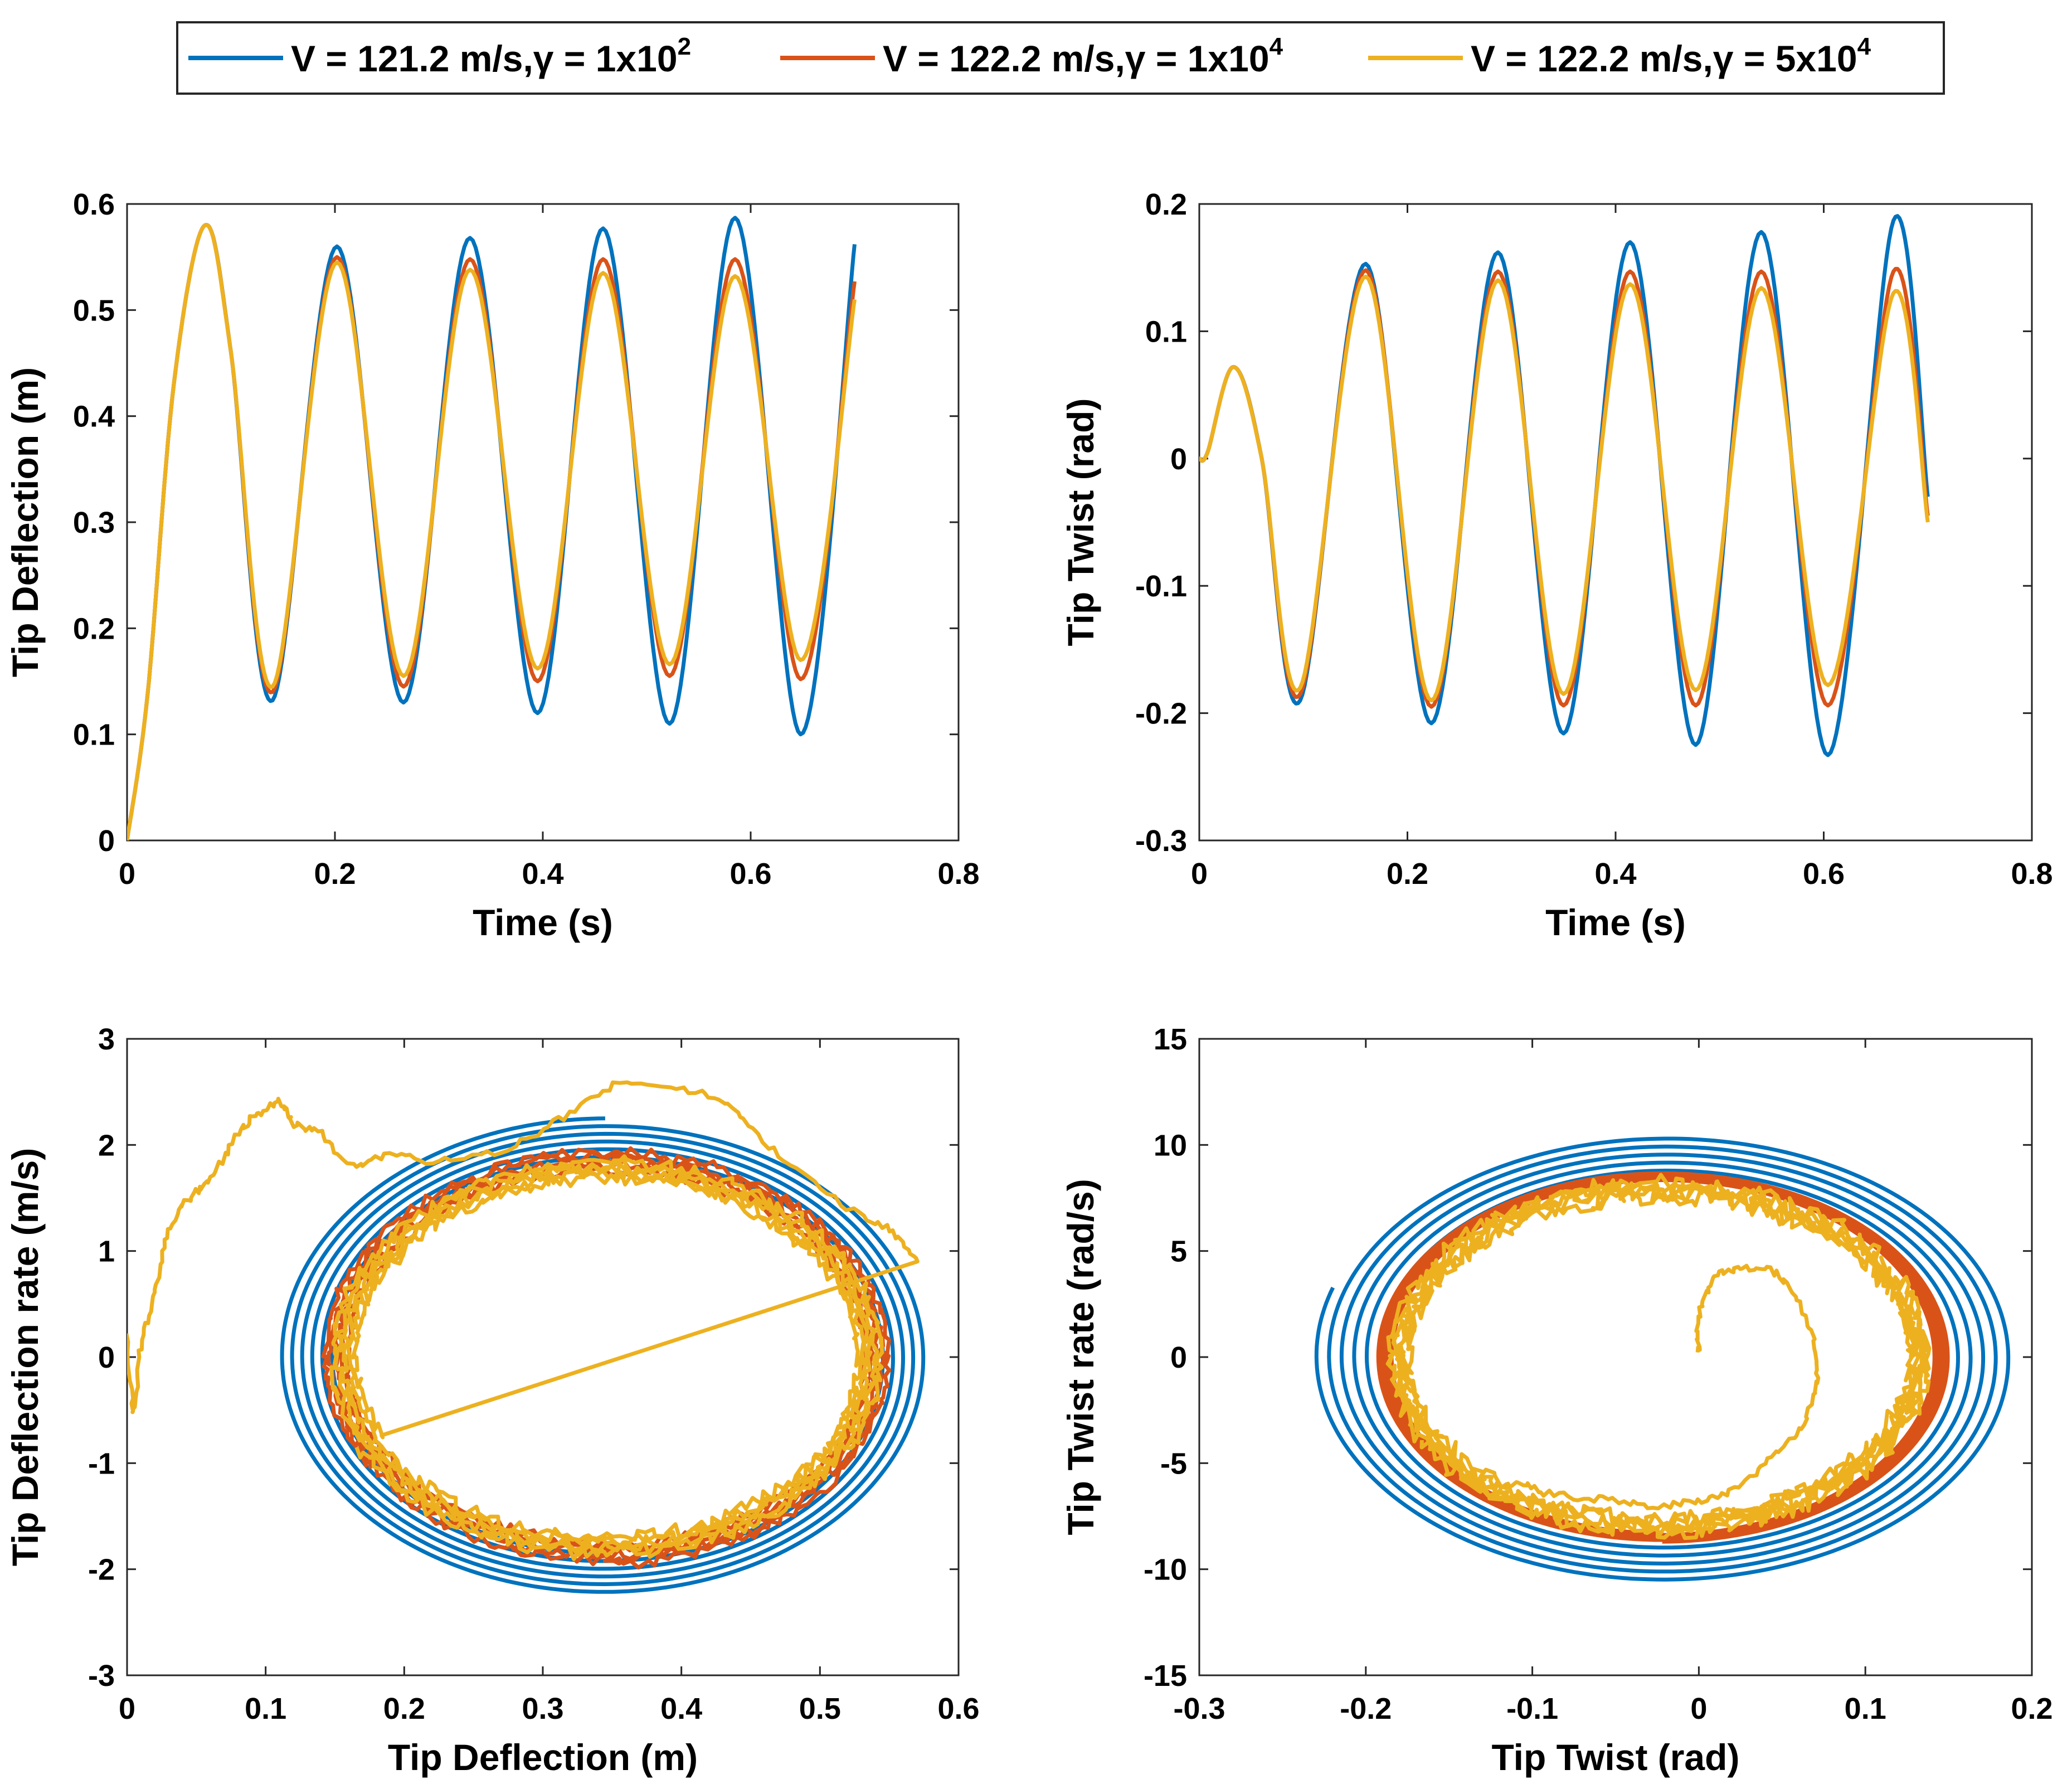  What do you see at coordinates (25, 522) in the screenshot?
I see `y-axis-label: Tip Deflection (m)` at bounding box center [25, 522].